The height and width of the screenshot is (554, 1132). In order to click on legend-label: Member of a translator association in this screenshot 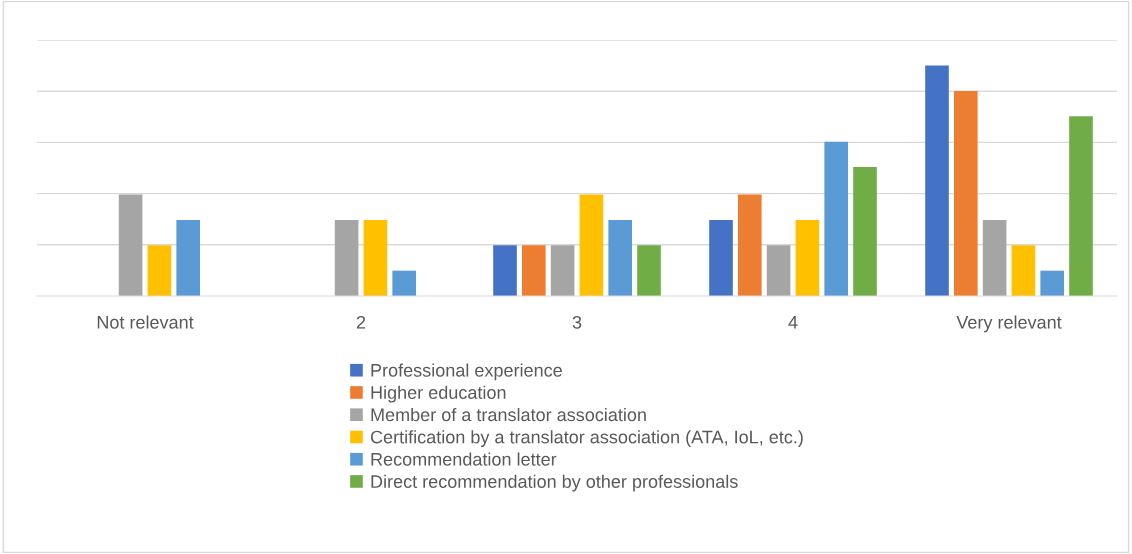, I will do `click(508, 414)`.